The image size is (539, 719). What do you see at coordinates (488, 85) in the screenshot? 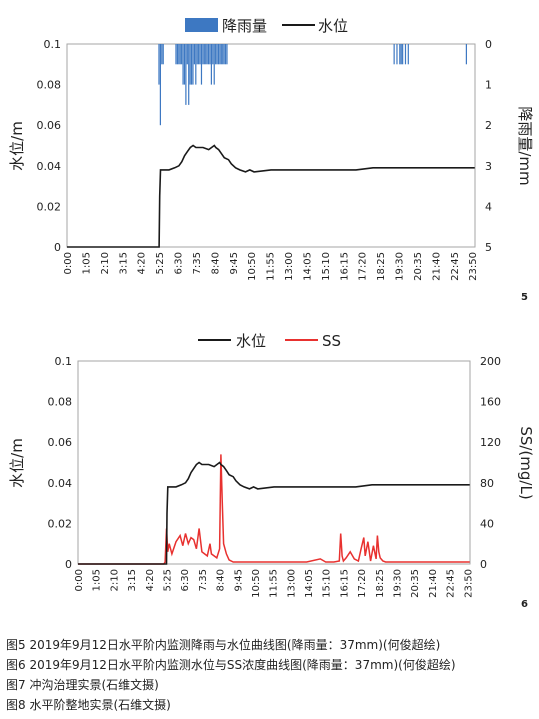
I see `y2-tick-label: 1` at bounding box center [488, 85].